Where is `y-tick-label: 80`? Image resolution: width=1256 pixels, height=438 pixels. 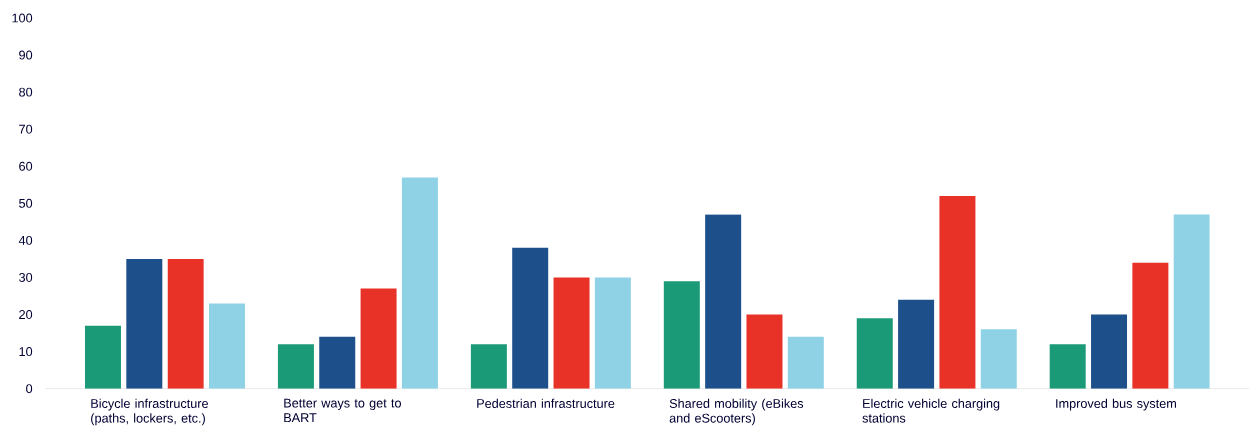 y-tick-label: 80 is located at coordinates (26, 92).